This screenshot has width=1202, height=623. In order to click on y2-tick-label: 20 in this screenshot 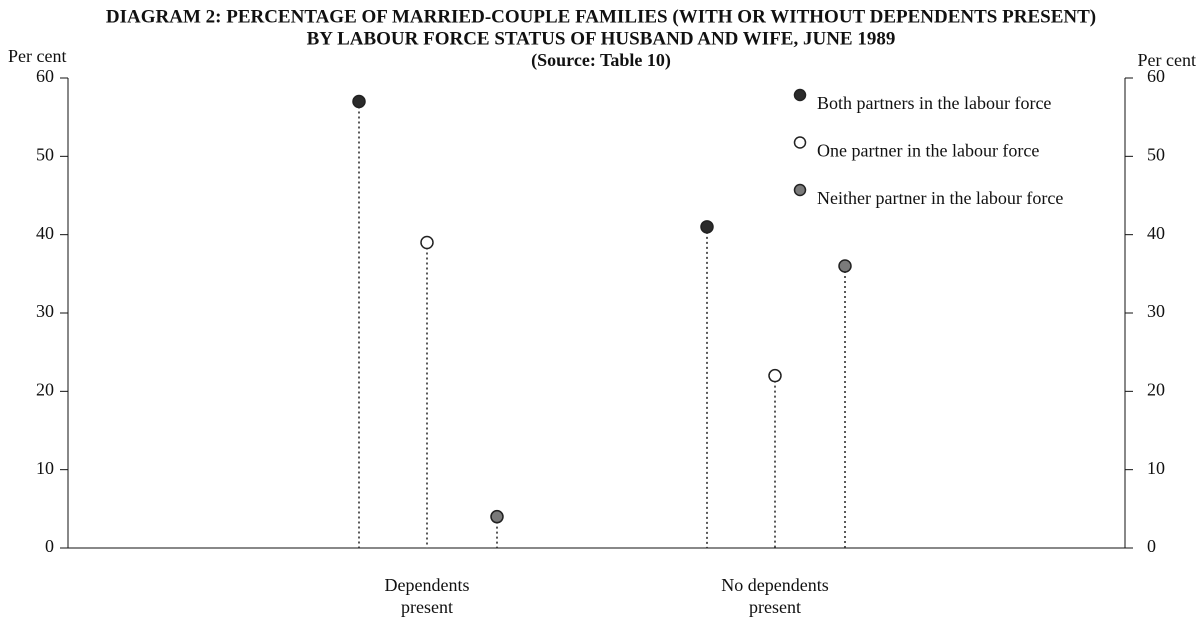, I will do `click(1156, 389)`.